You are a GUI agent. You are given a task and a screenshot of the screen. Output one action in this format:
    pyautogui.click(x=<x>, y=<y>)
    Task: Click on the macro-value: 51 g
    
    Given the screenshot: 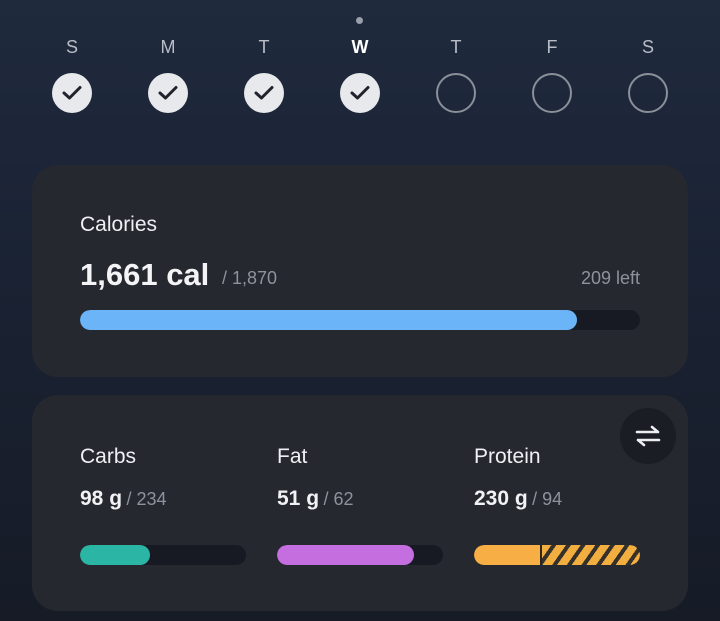 What is the action you would take?
    pyautogui.click(x=298, y=498)
    